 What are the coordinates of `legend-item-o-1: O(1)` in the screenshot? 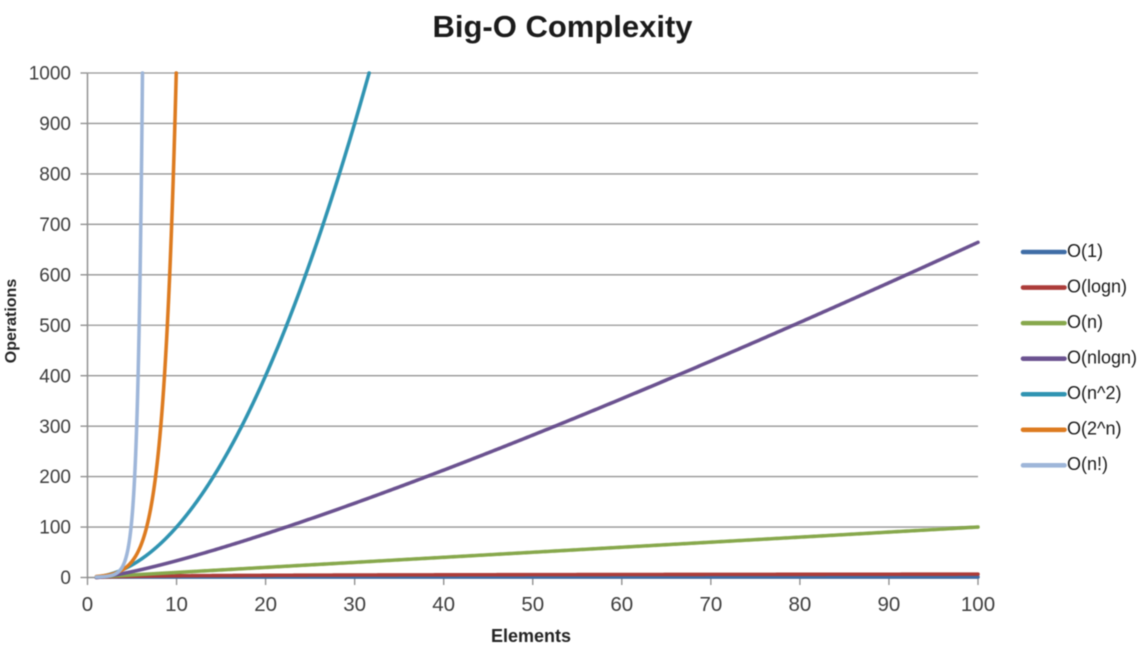 It's located at (1061, 251).